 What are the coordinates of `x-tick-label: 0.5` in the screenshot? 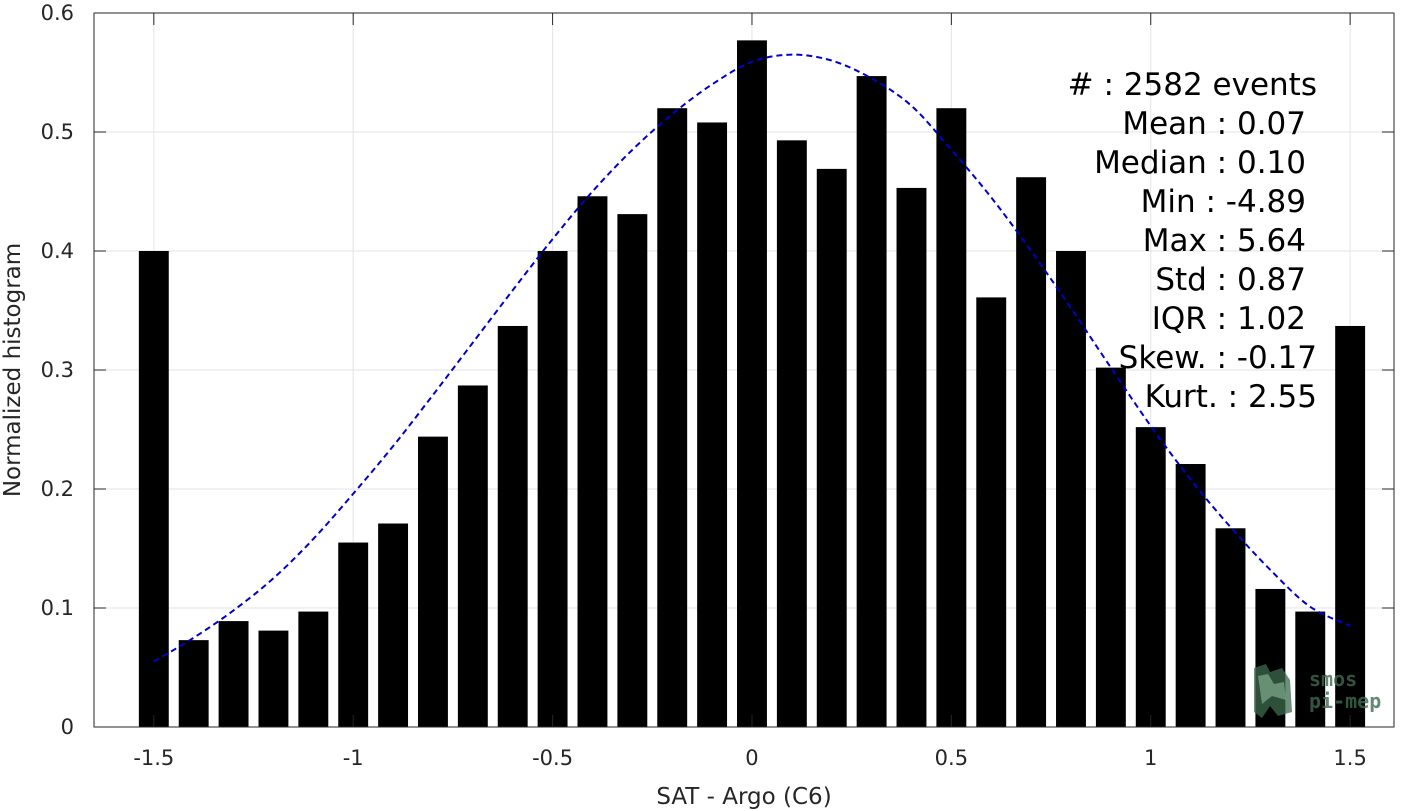 It's located at (951, 758).